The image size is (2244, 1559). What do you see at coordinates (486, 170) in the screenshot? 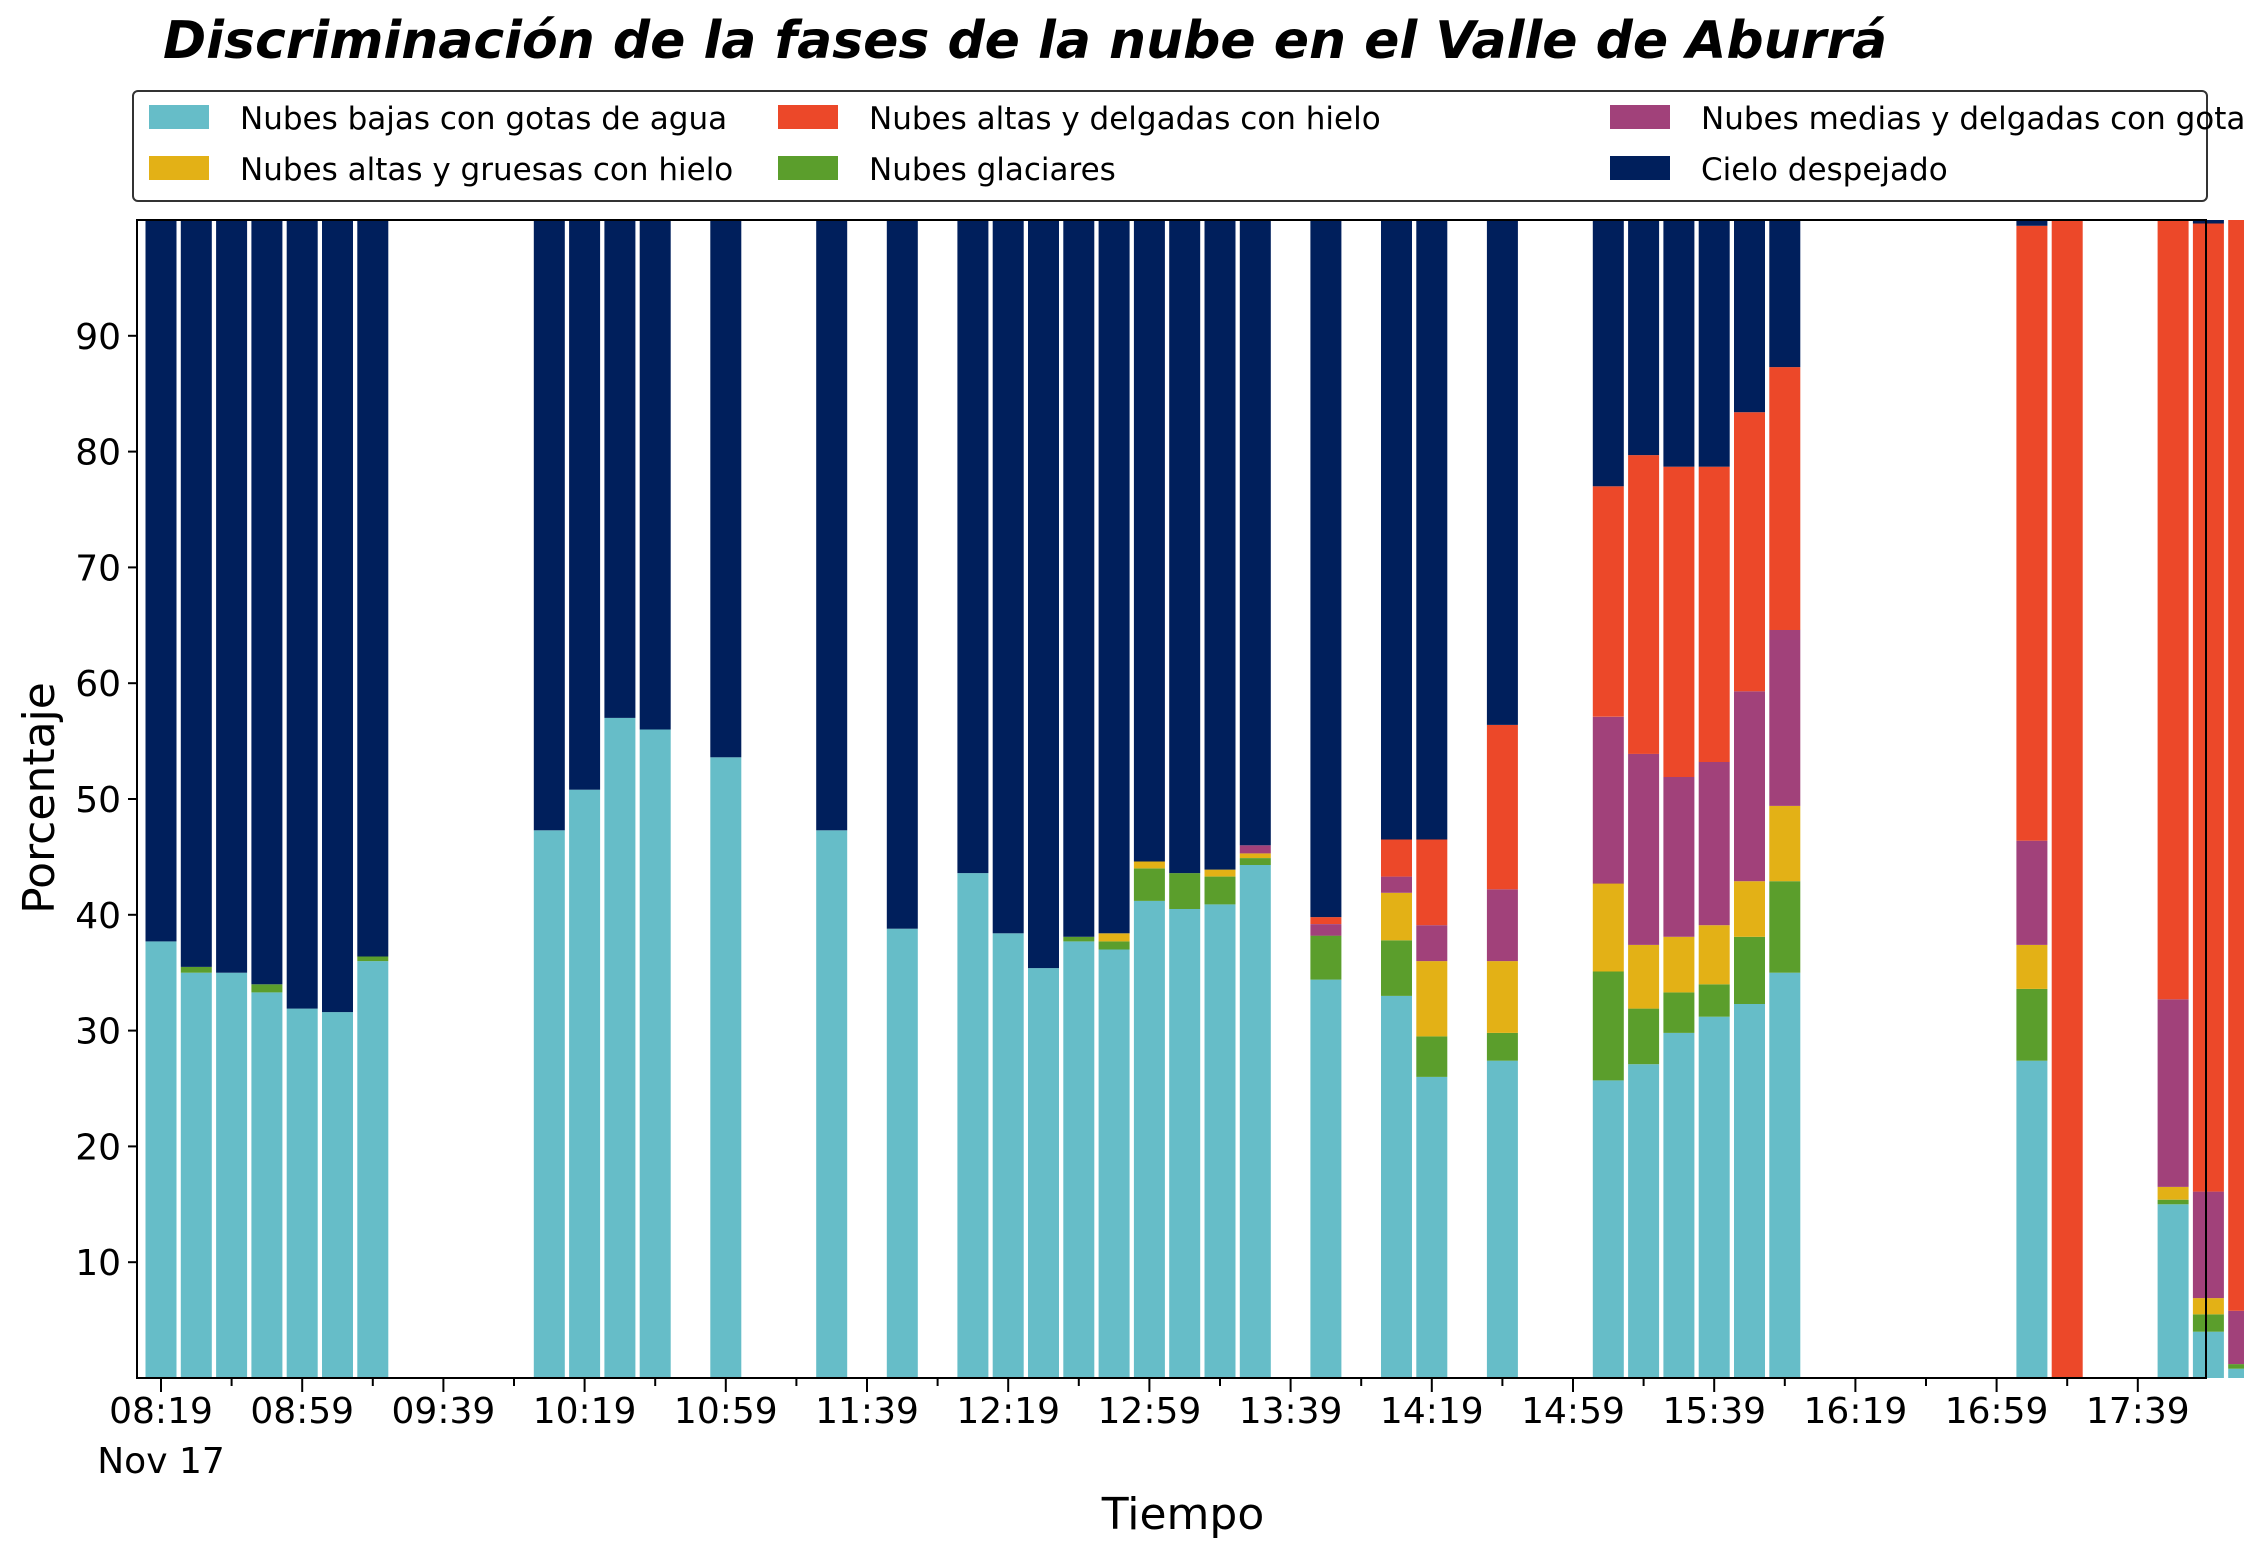
I see `legend-label: Nubes altas y gruesas con hielo` at bounding box center [486, 170].